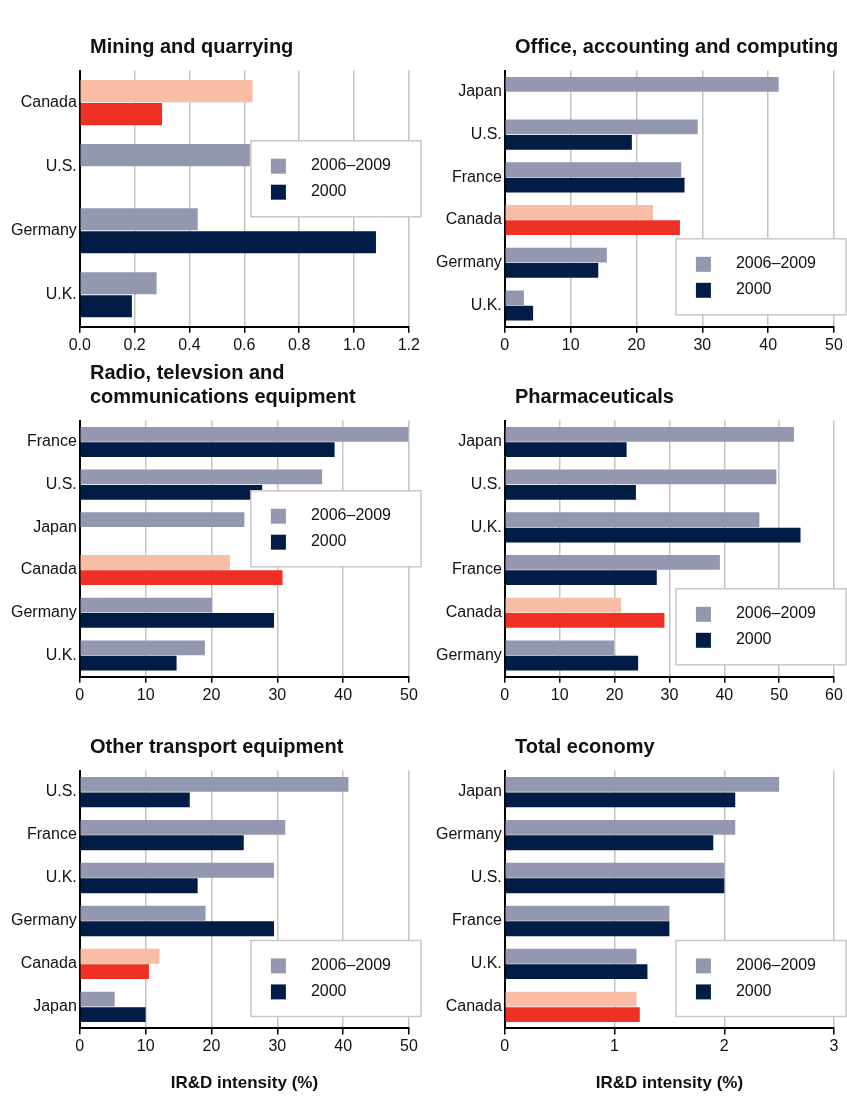 The image size is (847, 1112). What do you see at coordinates (80, 1046) in the screenshot?
I see `x-tick-label: 0` at bounding box center [80, 1046].